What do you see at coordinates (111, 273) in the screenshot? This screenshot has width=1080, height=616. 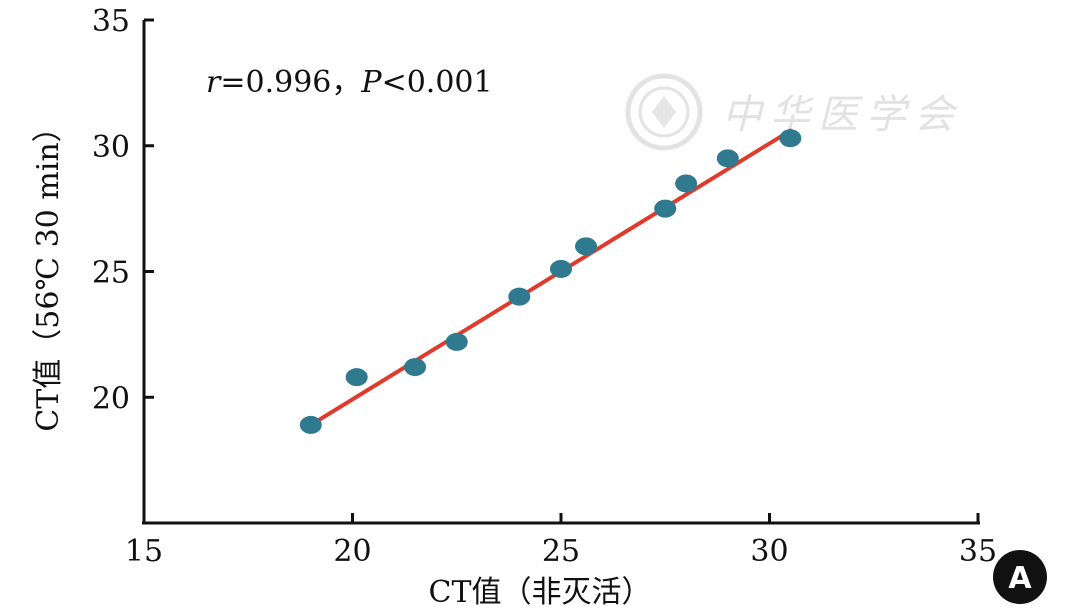 I see `y-tick-label: 25` at bounding box center [111, 273].